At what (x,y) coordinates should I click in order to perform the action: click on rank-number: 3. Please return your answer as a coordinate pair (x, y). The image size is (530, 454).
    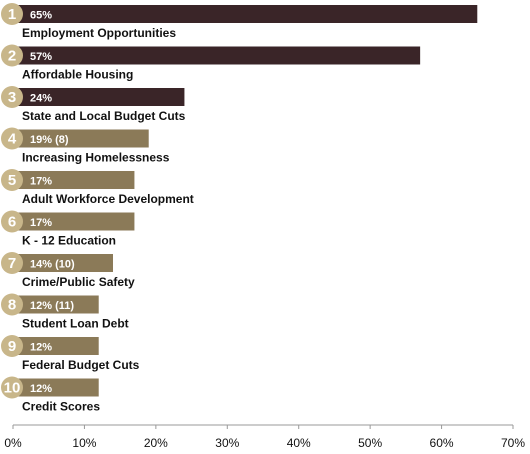
    Looking at the image, I should click on (12, 97).